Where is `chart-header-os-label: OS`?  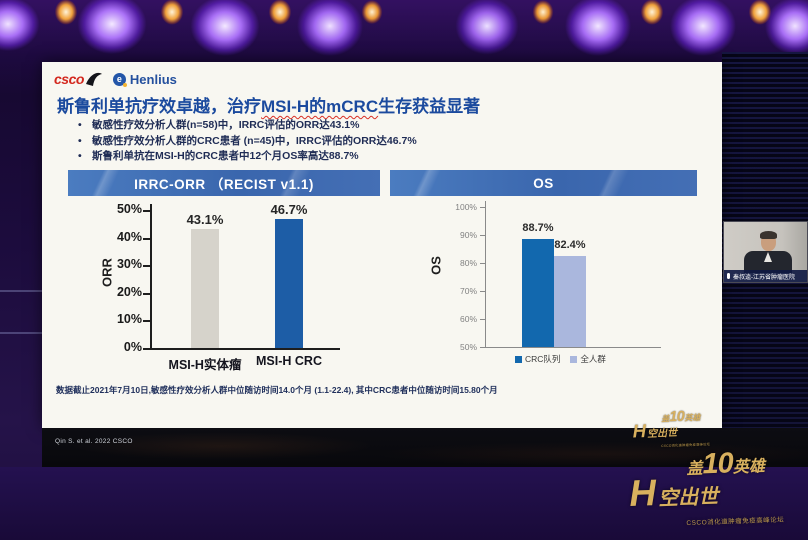 chart-header-os-label: OS is located at coordinates (543, 183).